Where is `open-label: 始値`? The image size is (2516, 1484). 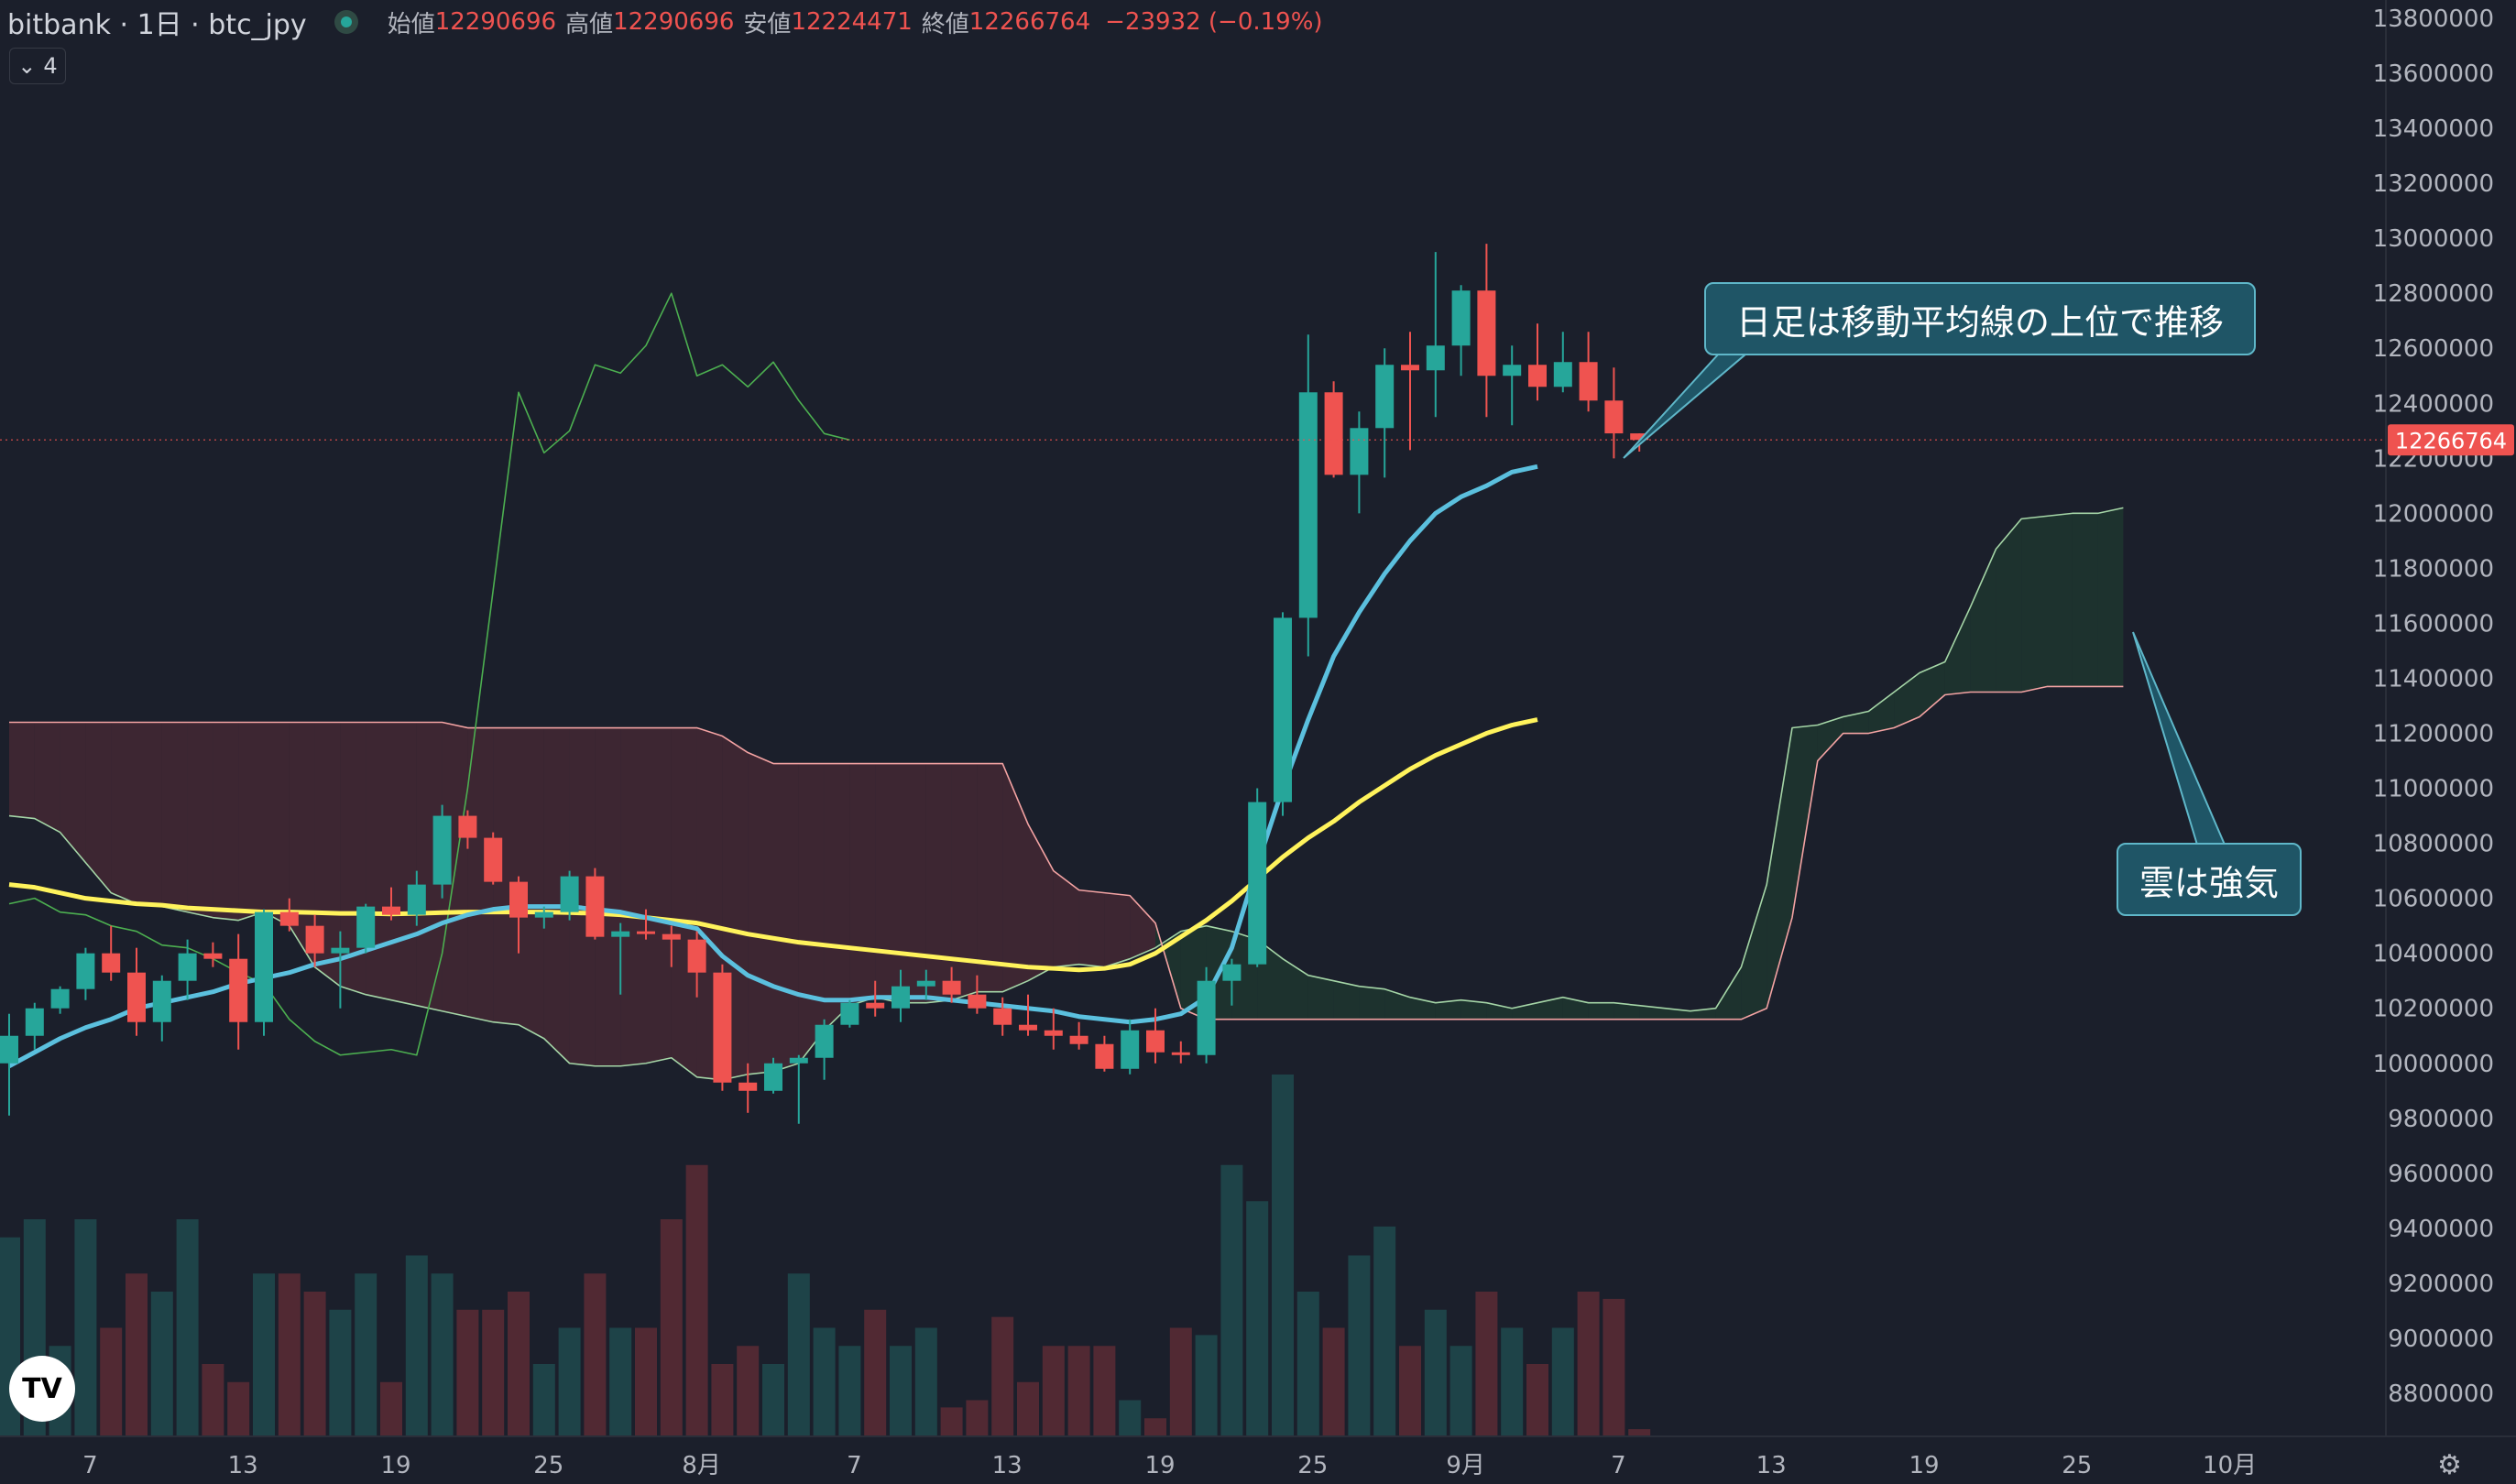
open-label: 始値 is located at coordinates (411, 24).